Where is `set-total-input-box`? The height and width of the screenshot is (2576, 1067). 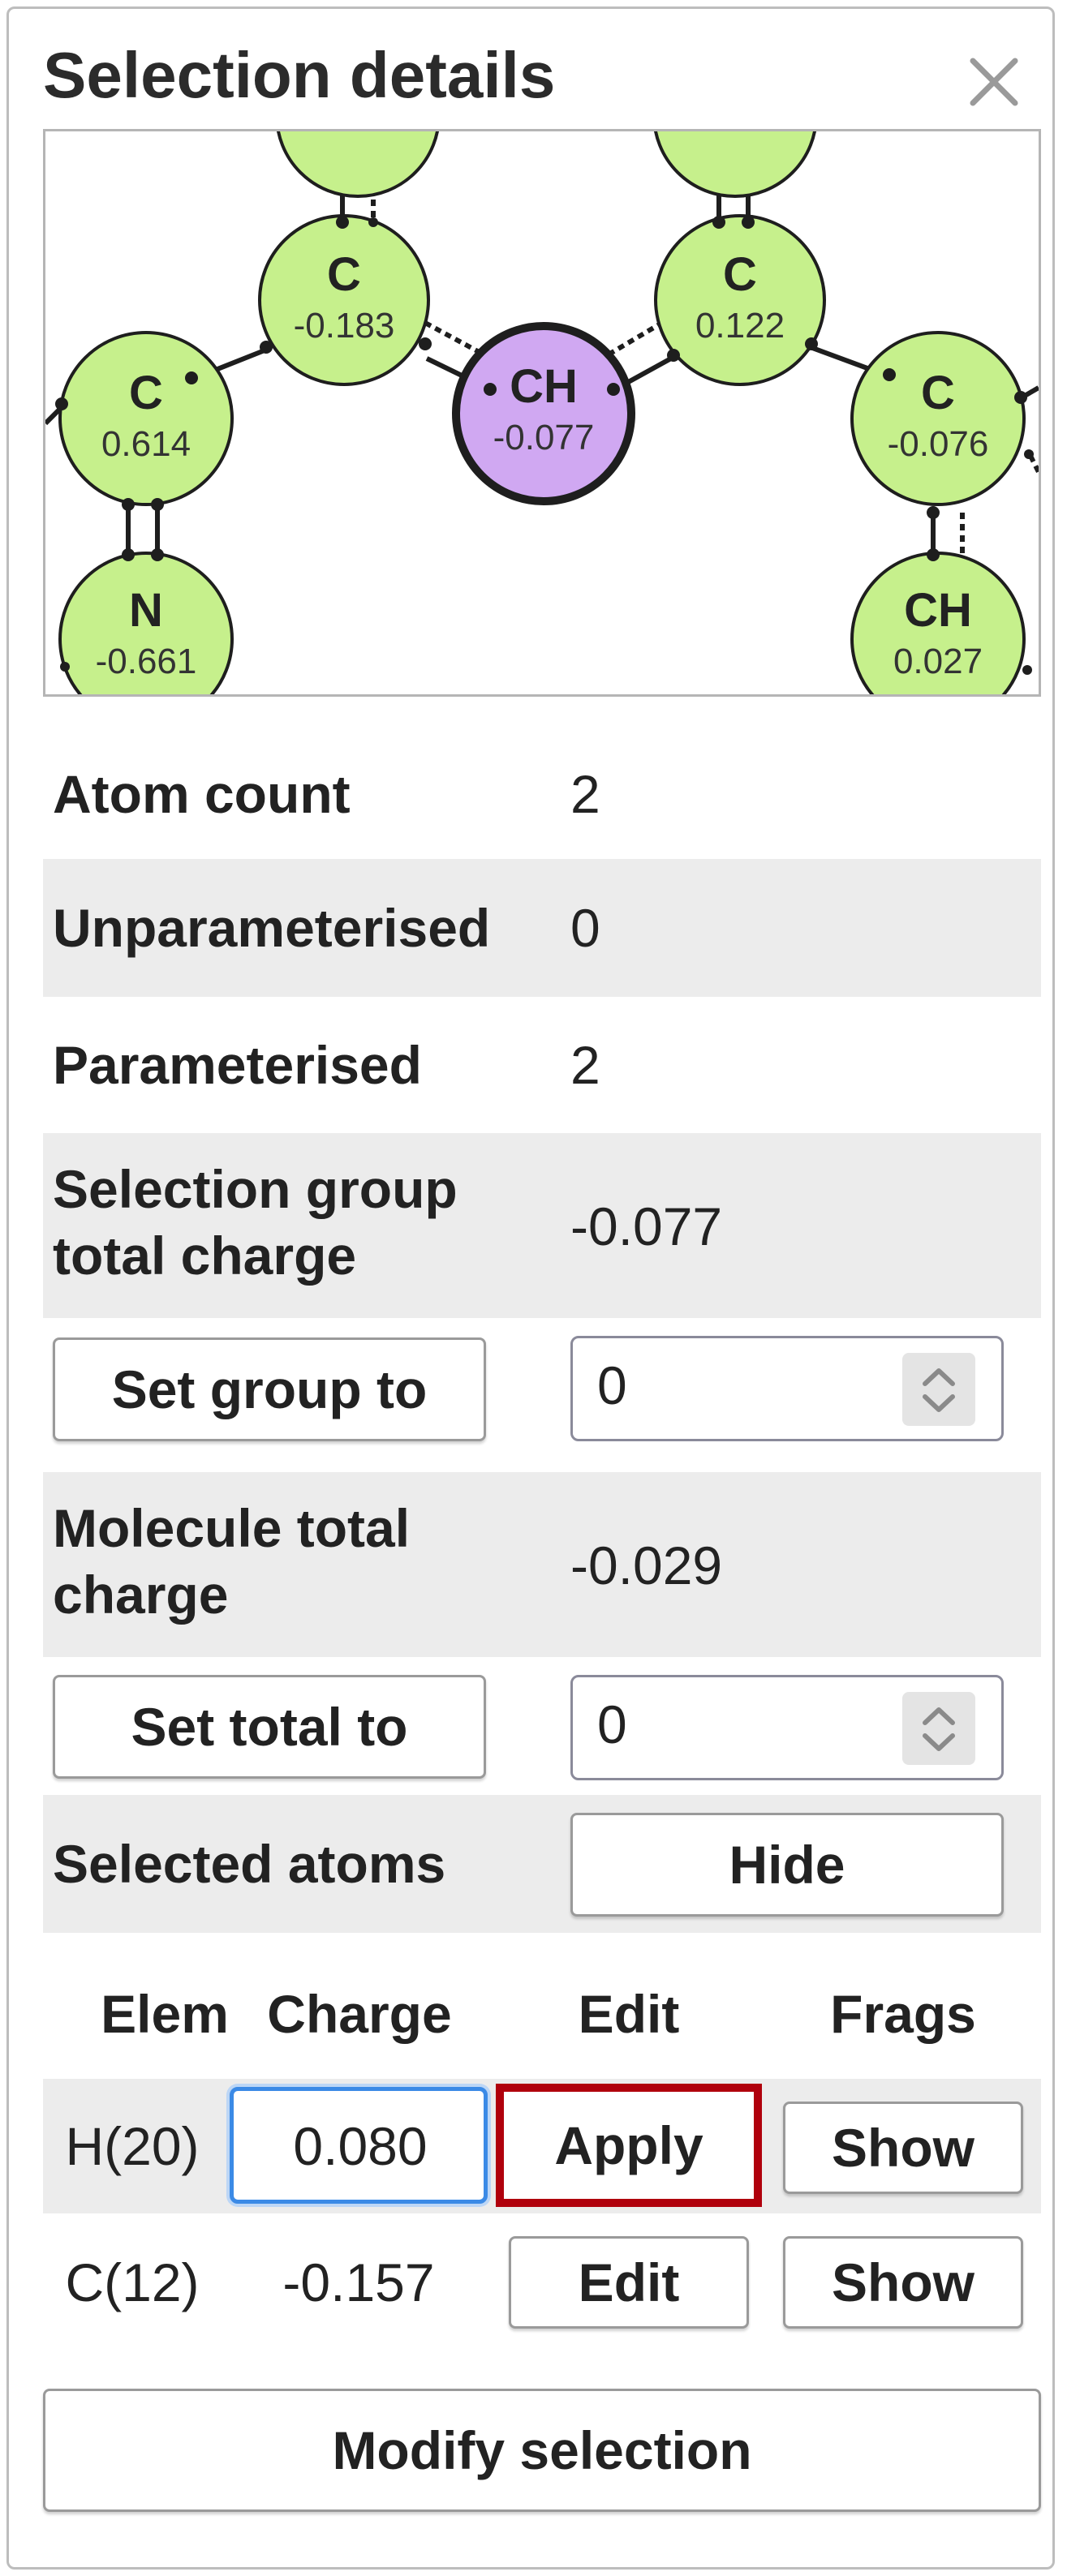 set-total-input-box is located at coordinates (787, 1727).